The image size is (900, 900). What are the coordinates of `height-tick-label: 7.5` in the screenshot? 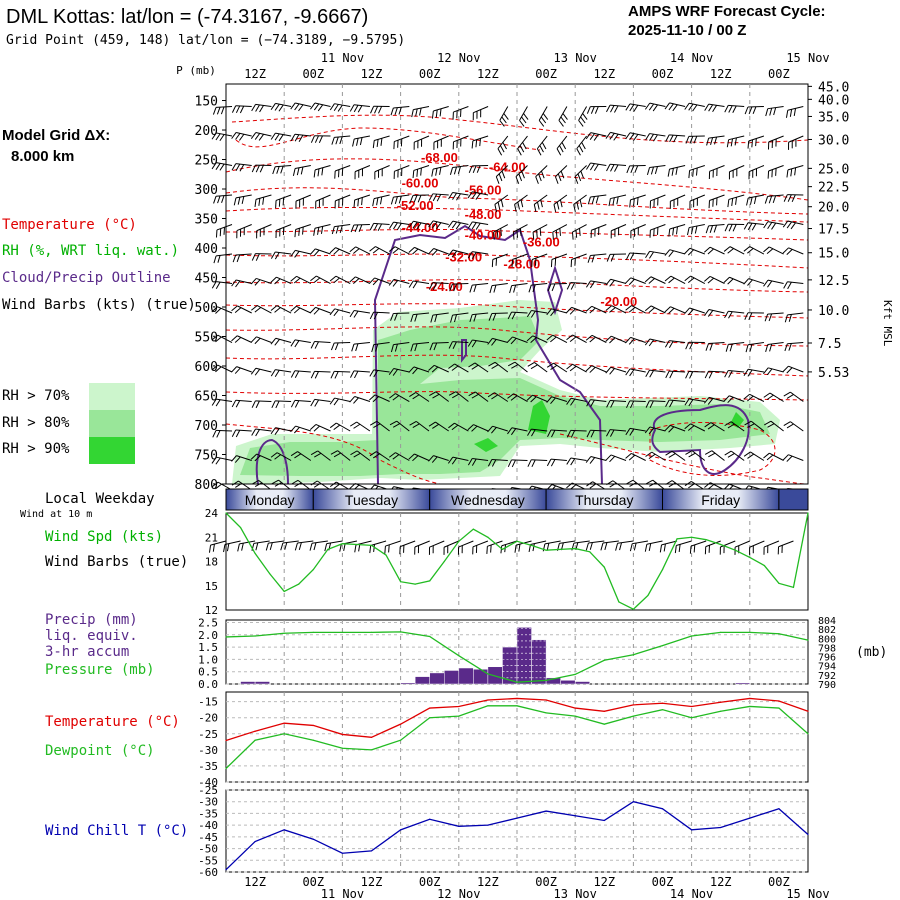 It's located at (829, 344).